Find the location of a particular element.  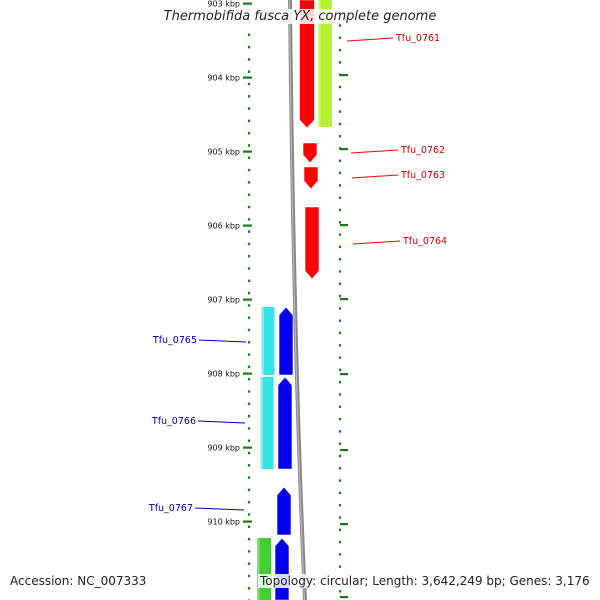

gene-label: Tfu_0765 is located at coordinates (174, 340).